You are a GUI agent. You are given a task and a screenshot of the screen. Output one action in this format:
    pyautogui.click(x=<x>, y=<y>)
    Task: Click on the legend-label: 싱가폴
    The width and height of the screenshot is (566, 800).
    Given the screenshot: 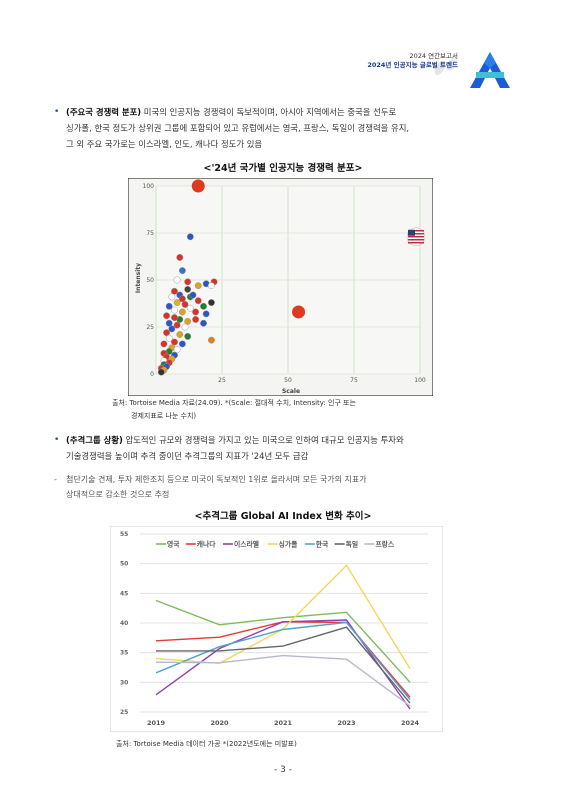 What is the action you would take?
    pyautogui.click(x=289, y=544)
    